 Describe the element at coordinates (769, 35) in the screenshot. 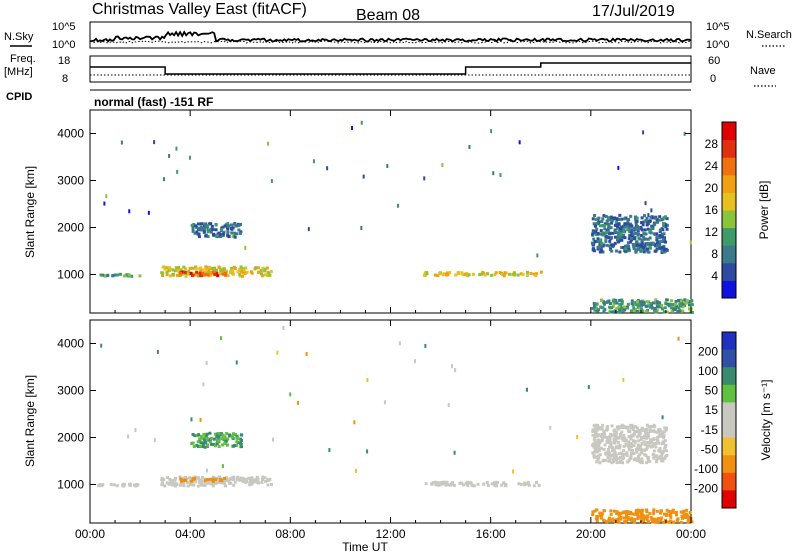

I see `search-right-label: N.Search` at that location.